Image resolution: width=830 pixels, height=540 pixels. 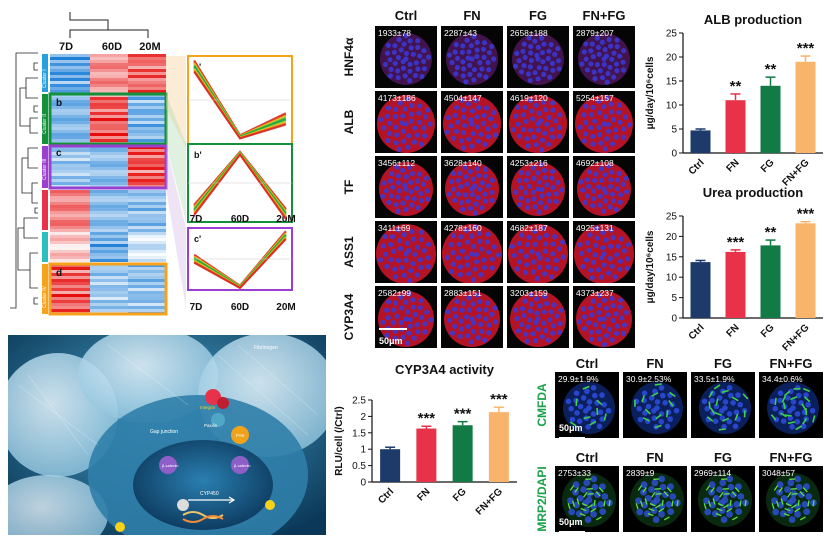 What do you see at coordinates (655, 457) in the screenshot?
I see `stain-col-header: FN` at bounding box center [655, 457].